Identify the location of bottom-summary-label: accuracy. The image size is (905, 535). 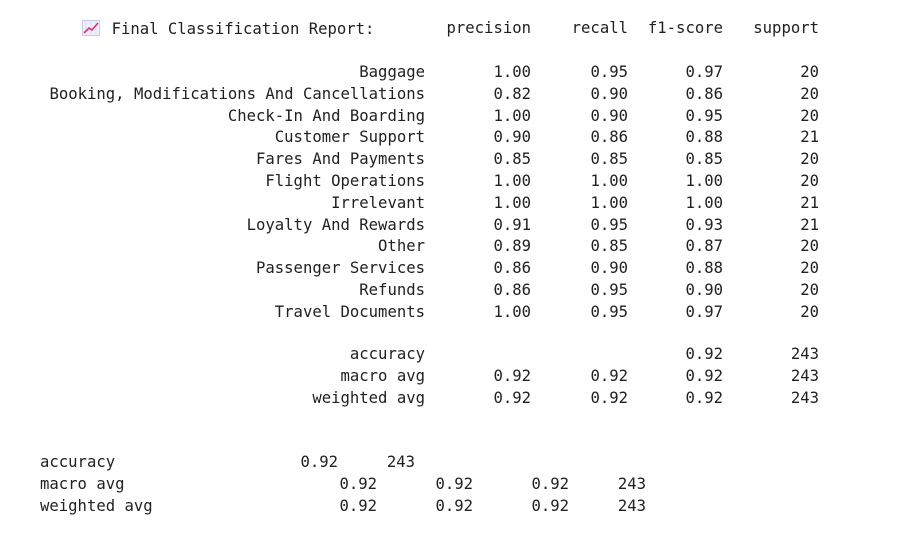
(78, 462).